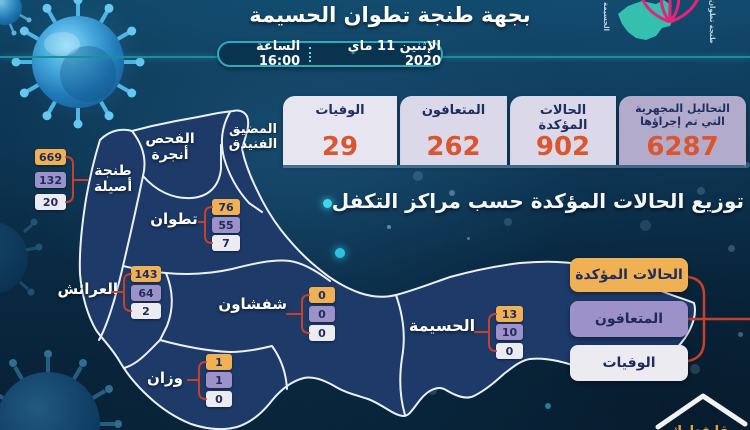  What do you see at coordinates (682, 115) in the screenshot?
I see `stat-label: التحاليل المجهرية التي تم إجراؤها` at bounding box center [682, 115].